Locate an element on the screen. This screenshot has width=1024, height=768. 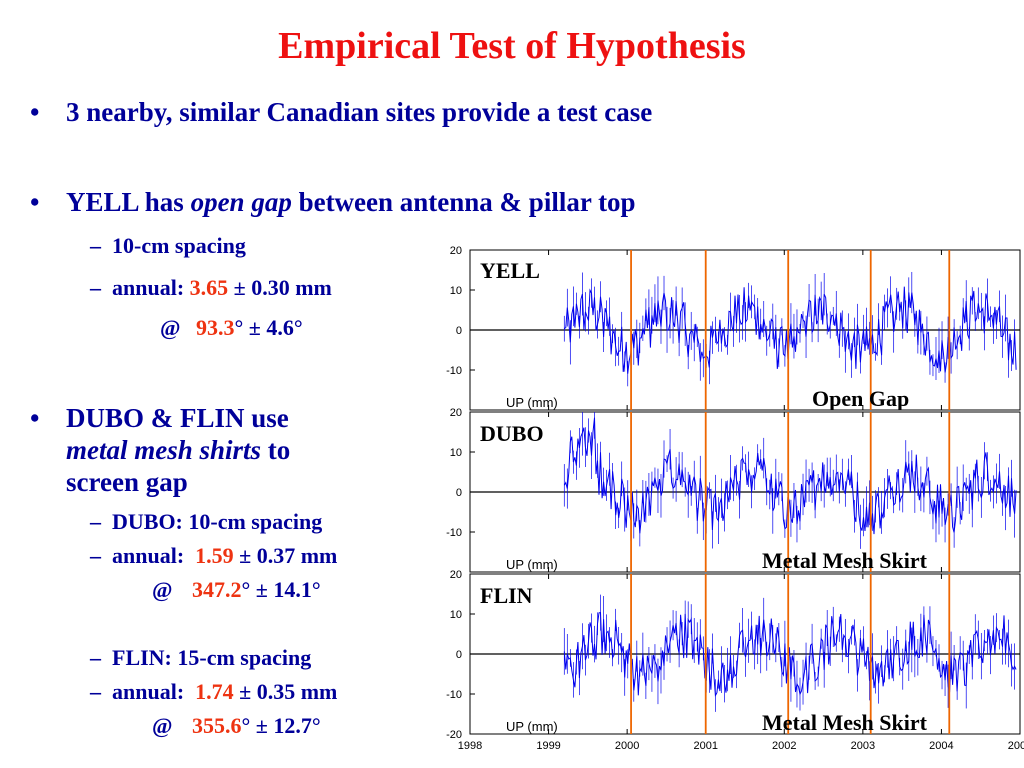
bullet-yell-pre: YELL has is located at coordinates (128, 202).